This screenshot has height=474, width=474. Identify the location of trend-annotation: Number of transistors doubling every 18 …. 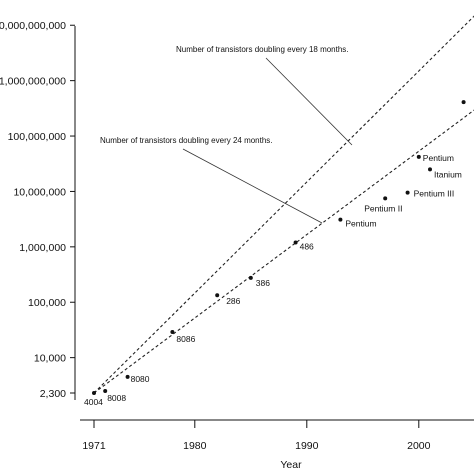
(262, 49).